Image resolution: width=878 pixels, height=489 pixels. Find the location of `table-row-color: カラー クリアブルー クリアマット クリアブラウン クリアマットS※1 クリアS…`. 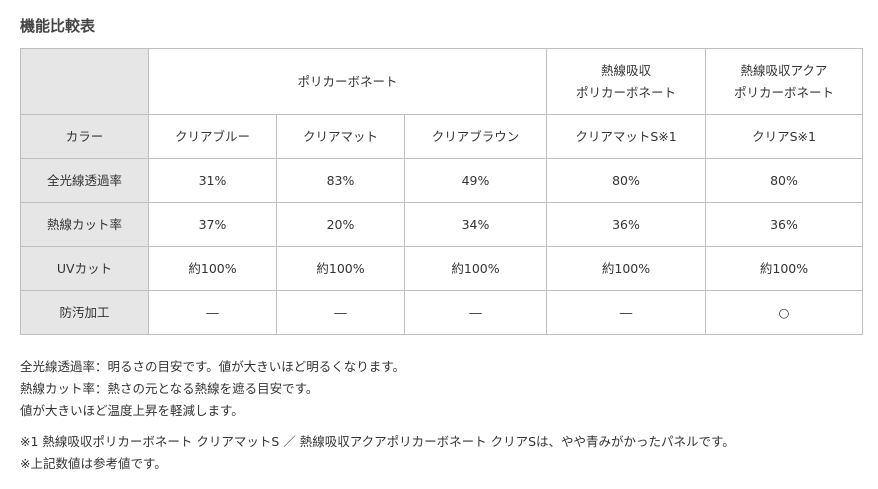

table-row-color: カラー クリアブルー クリアマット クリアブラウン クリアマットS※1 クリアS… is located at coordinates (441, 136).